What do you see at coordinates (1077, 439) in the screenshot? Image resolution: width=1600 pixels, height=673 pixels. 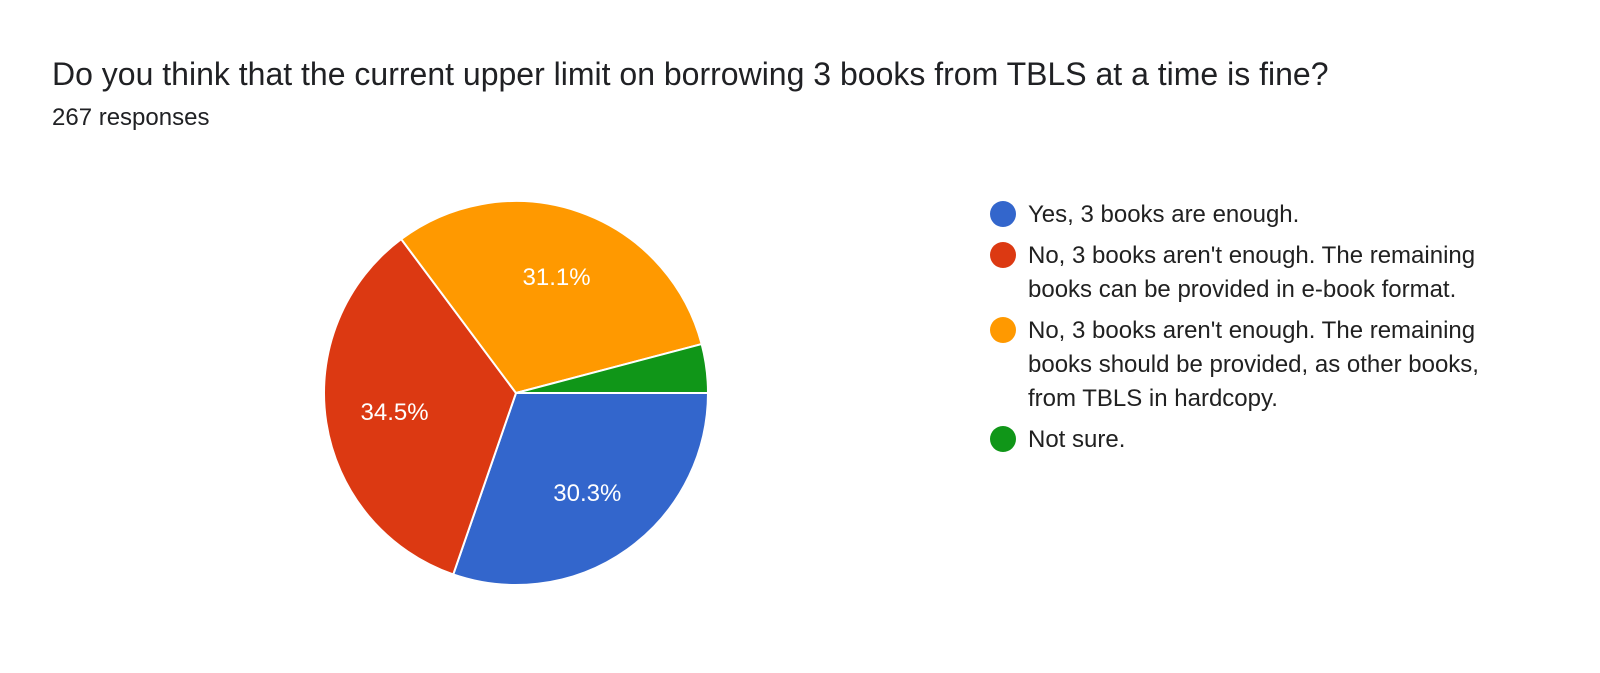 I see `legend-label: Not sure.` at bounding box center [1077, 439].